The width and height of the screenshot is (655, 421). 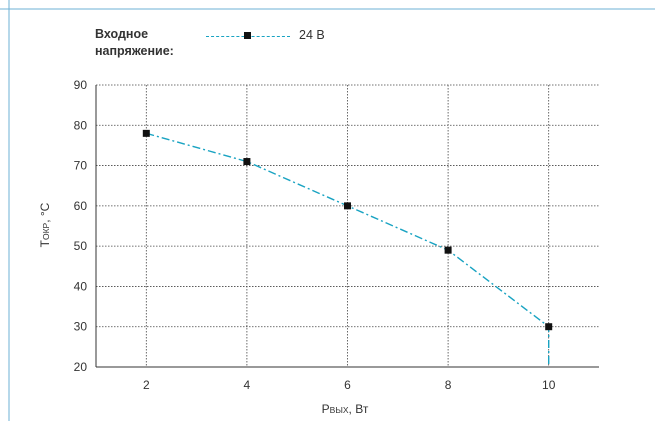 I want to click on x-tick-label: 10, so click(x=549, y=385).